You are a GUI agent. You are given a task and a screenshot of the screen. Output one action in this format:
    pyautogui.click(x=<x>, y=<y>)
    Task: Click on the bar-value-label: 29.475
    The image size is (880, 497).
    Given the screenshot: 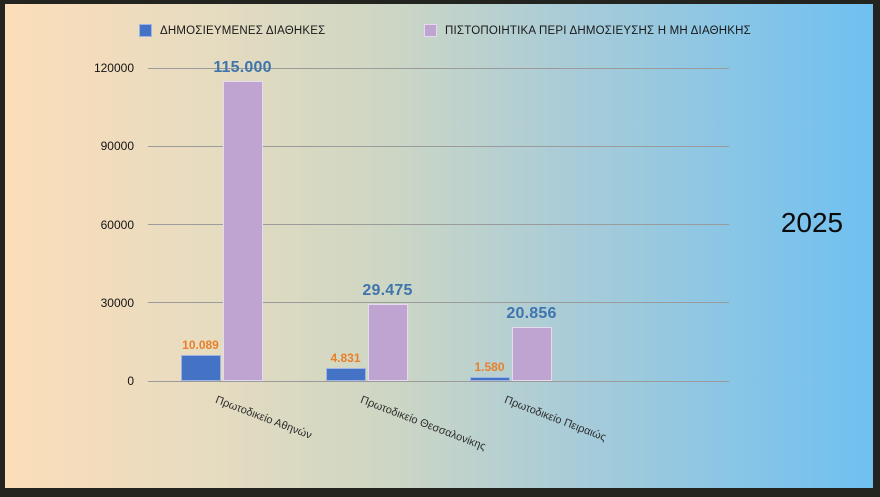 What is the action you would take?
    pyautogui.click(x=387, y=291)
    